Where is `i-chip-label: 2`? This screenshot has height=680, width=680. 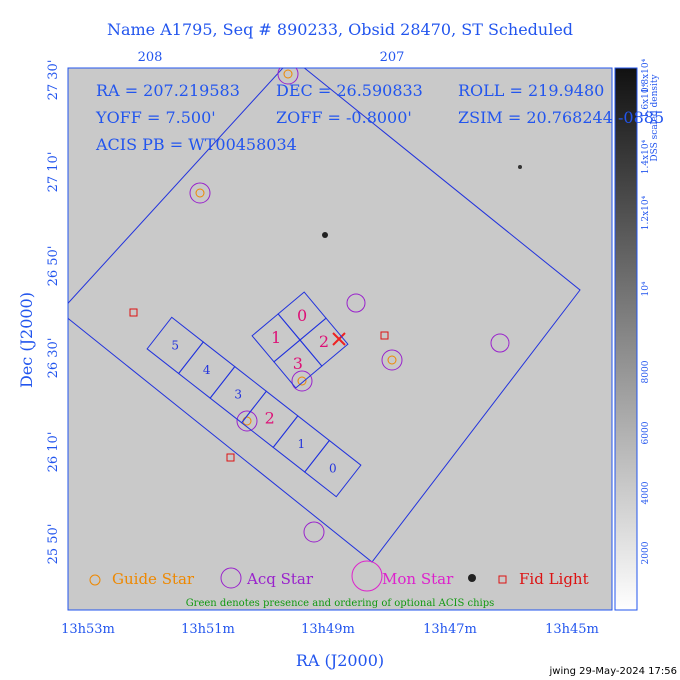
i-chip-label: 2 is located at coordinates (324, 341).